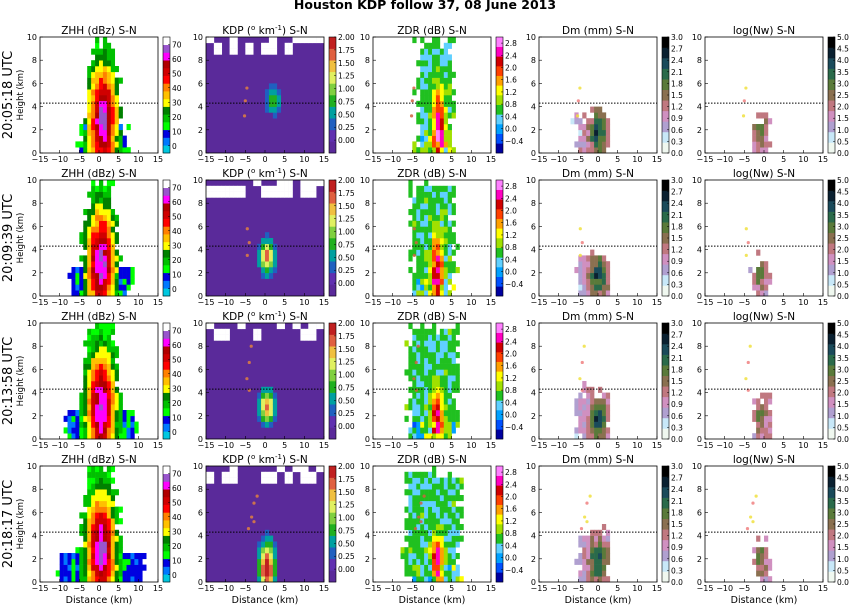  I want to click on colorbar-tick-label: 0.3, so click(677, 284).